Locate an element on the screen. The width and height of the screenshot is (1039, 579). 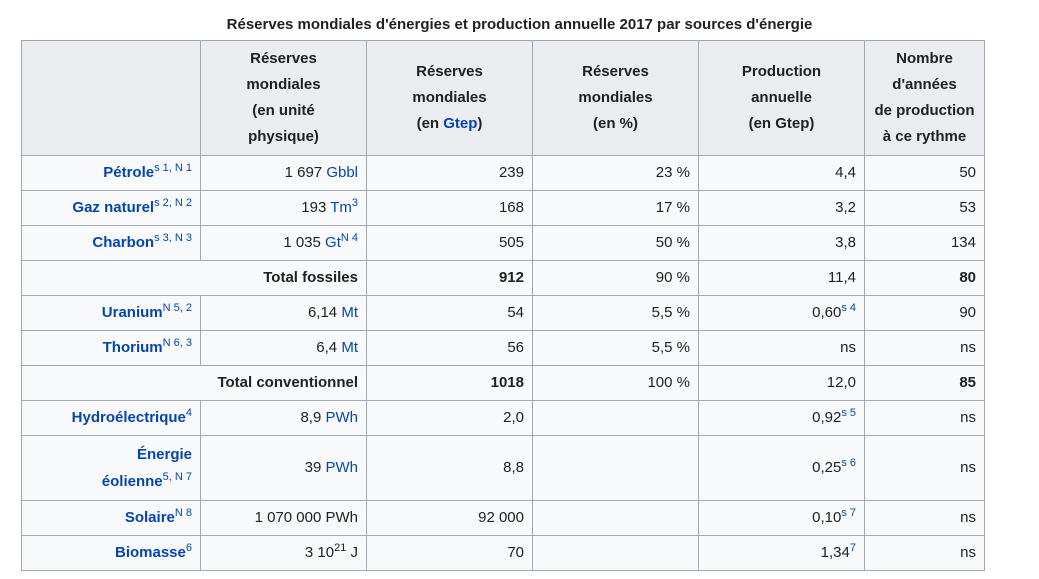
cell-production: 0,10s 7 is located at coordinates (781, 518).